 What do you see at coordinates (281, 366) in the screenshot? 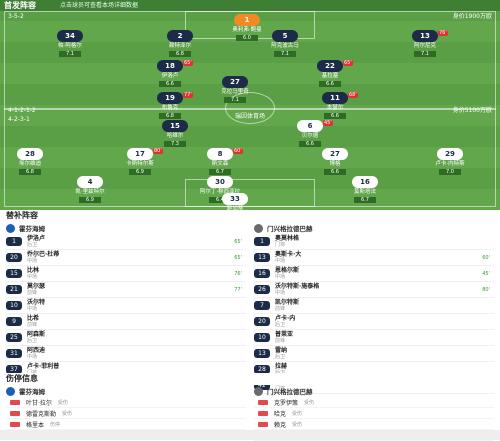
I see `sub-name: 拉赫` at bounding box center [281, 366].